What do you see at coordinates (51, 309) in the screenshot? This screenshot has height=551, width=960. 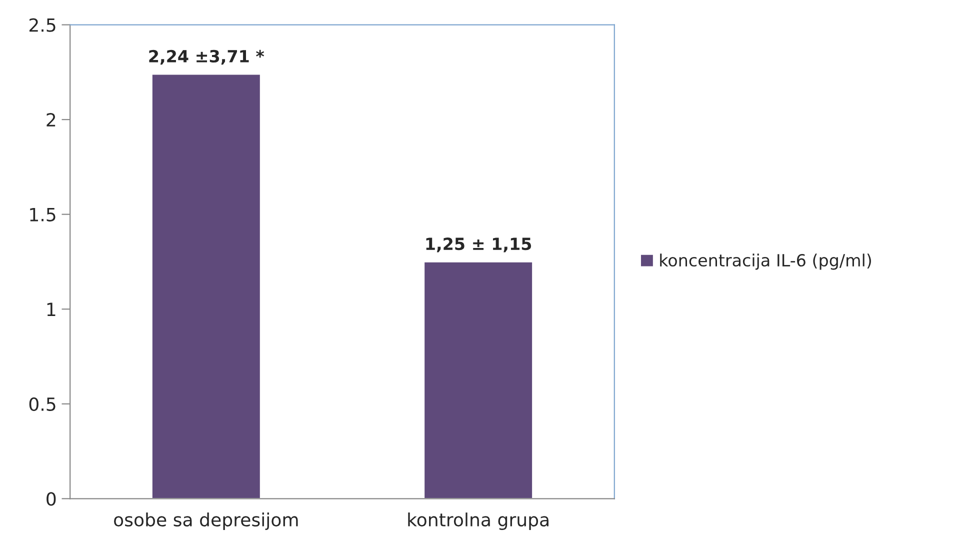 I see `y-tick-label: 1` at bounding box center [51, 309].